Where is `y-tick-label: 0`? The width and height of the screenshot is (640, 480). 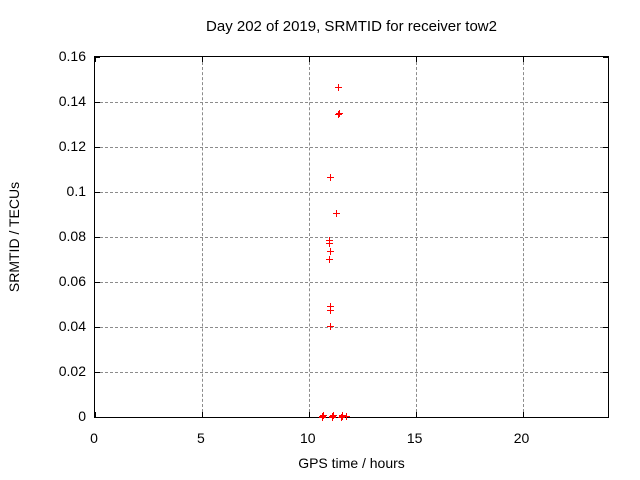 y-tick-label: 0 is located at coordinates (82, 416).